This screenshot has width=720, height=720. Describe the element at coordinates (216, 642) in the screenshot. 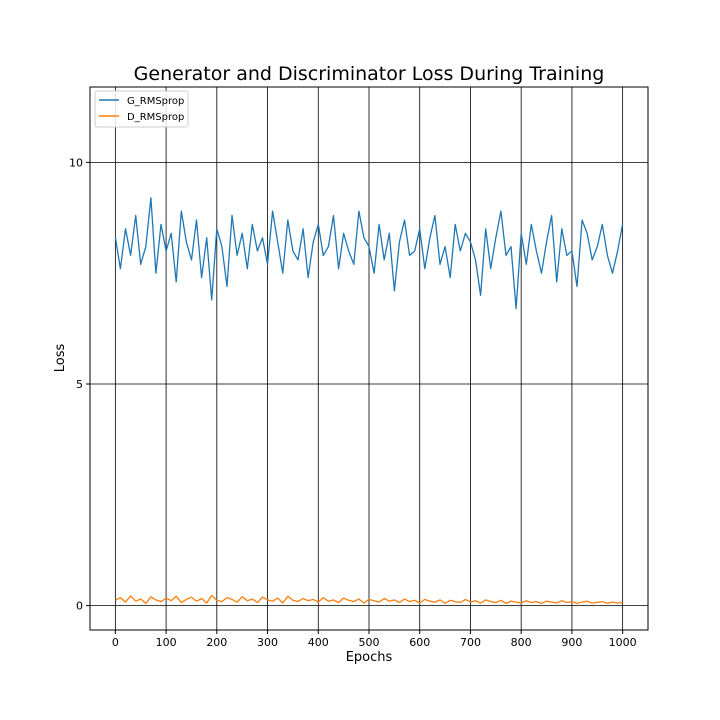

I see `x-tick-label: 200` at that location.